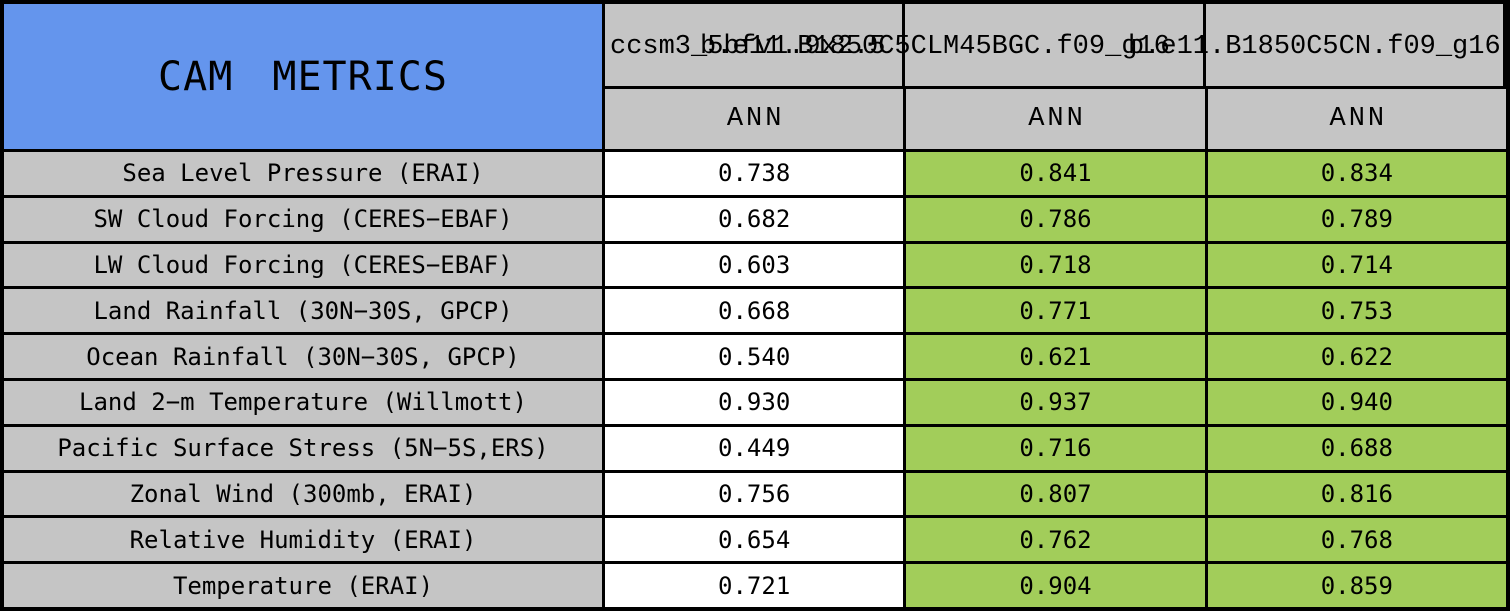 This screenshot has width=1510, height=611. I want to click on table-row: Temperature (ERAI) 0.721 0.904 0.859, so click(755, 585).